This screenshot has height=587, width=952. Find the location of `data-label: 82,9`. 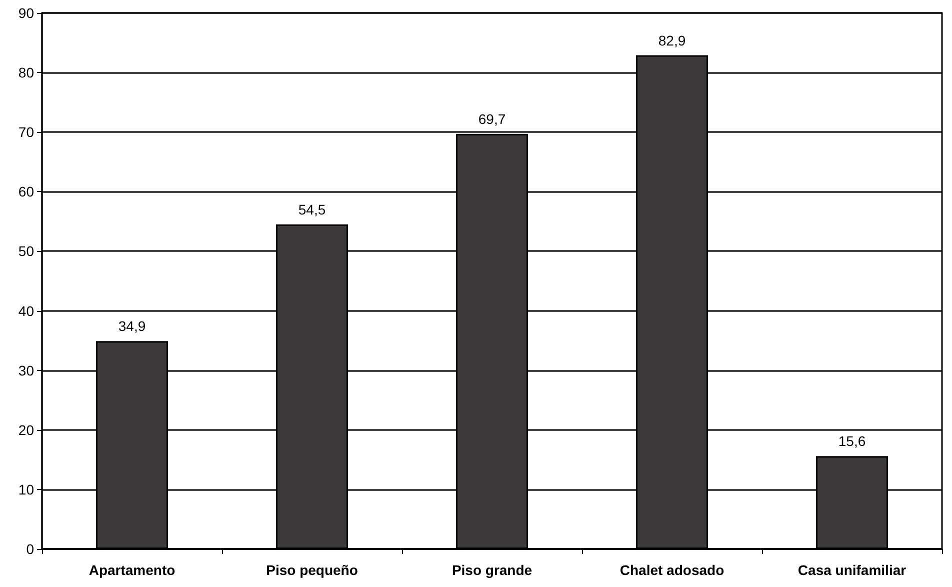

data-label: 82,9 is located at coordinates (672, 40).